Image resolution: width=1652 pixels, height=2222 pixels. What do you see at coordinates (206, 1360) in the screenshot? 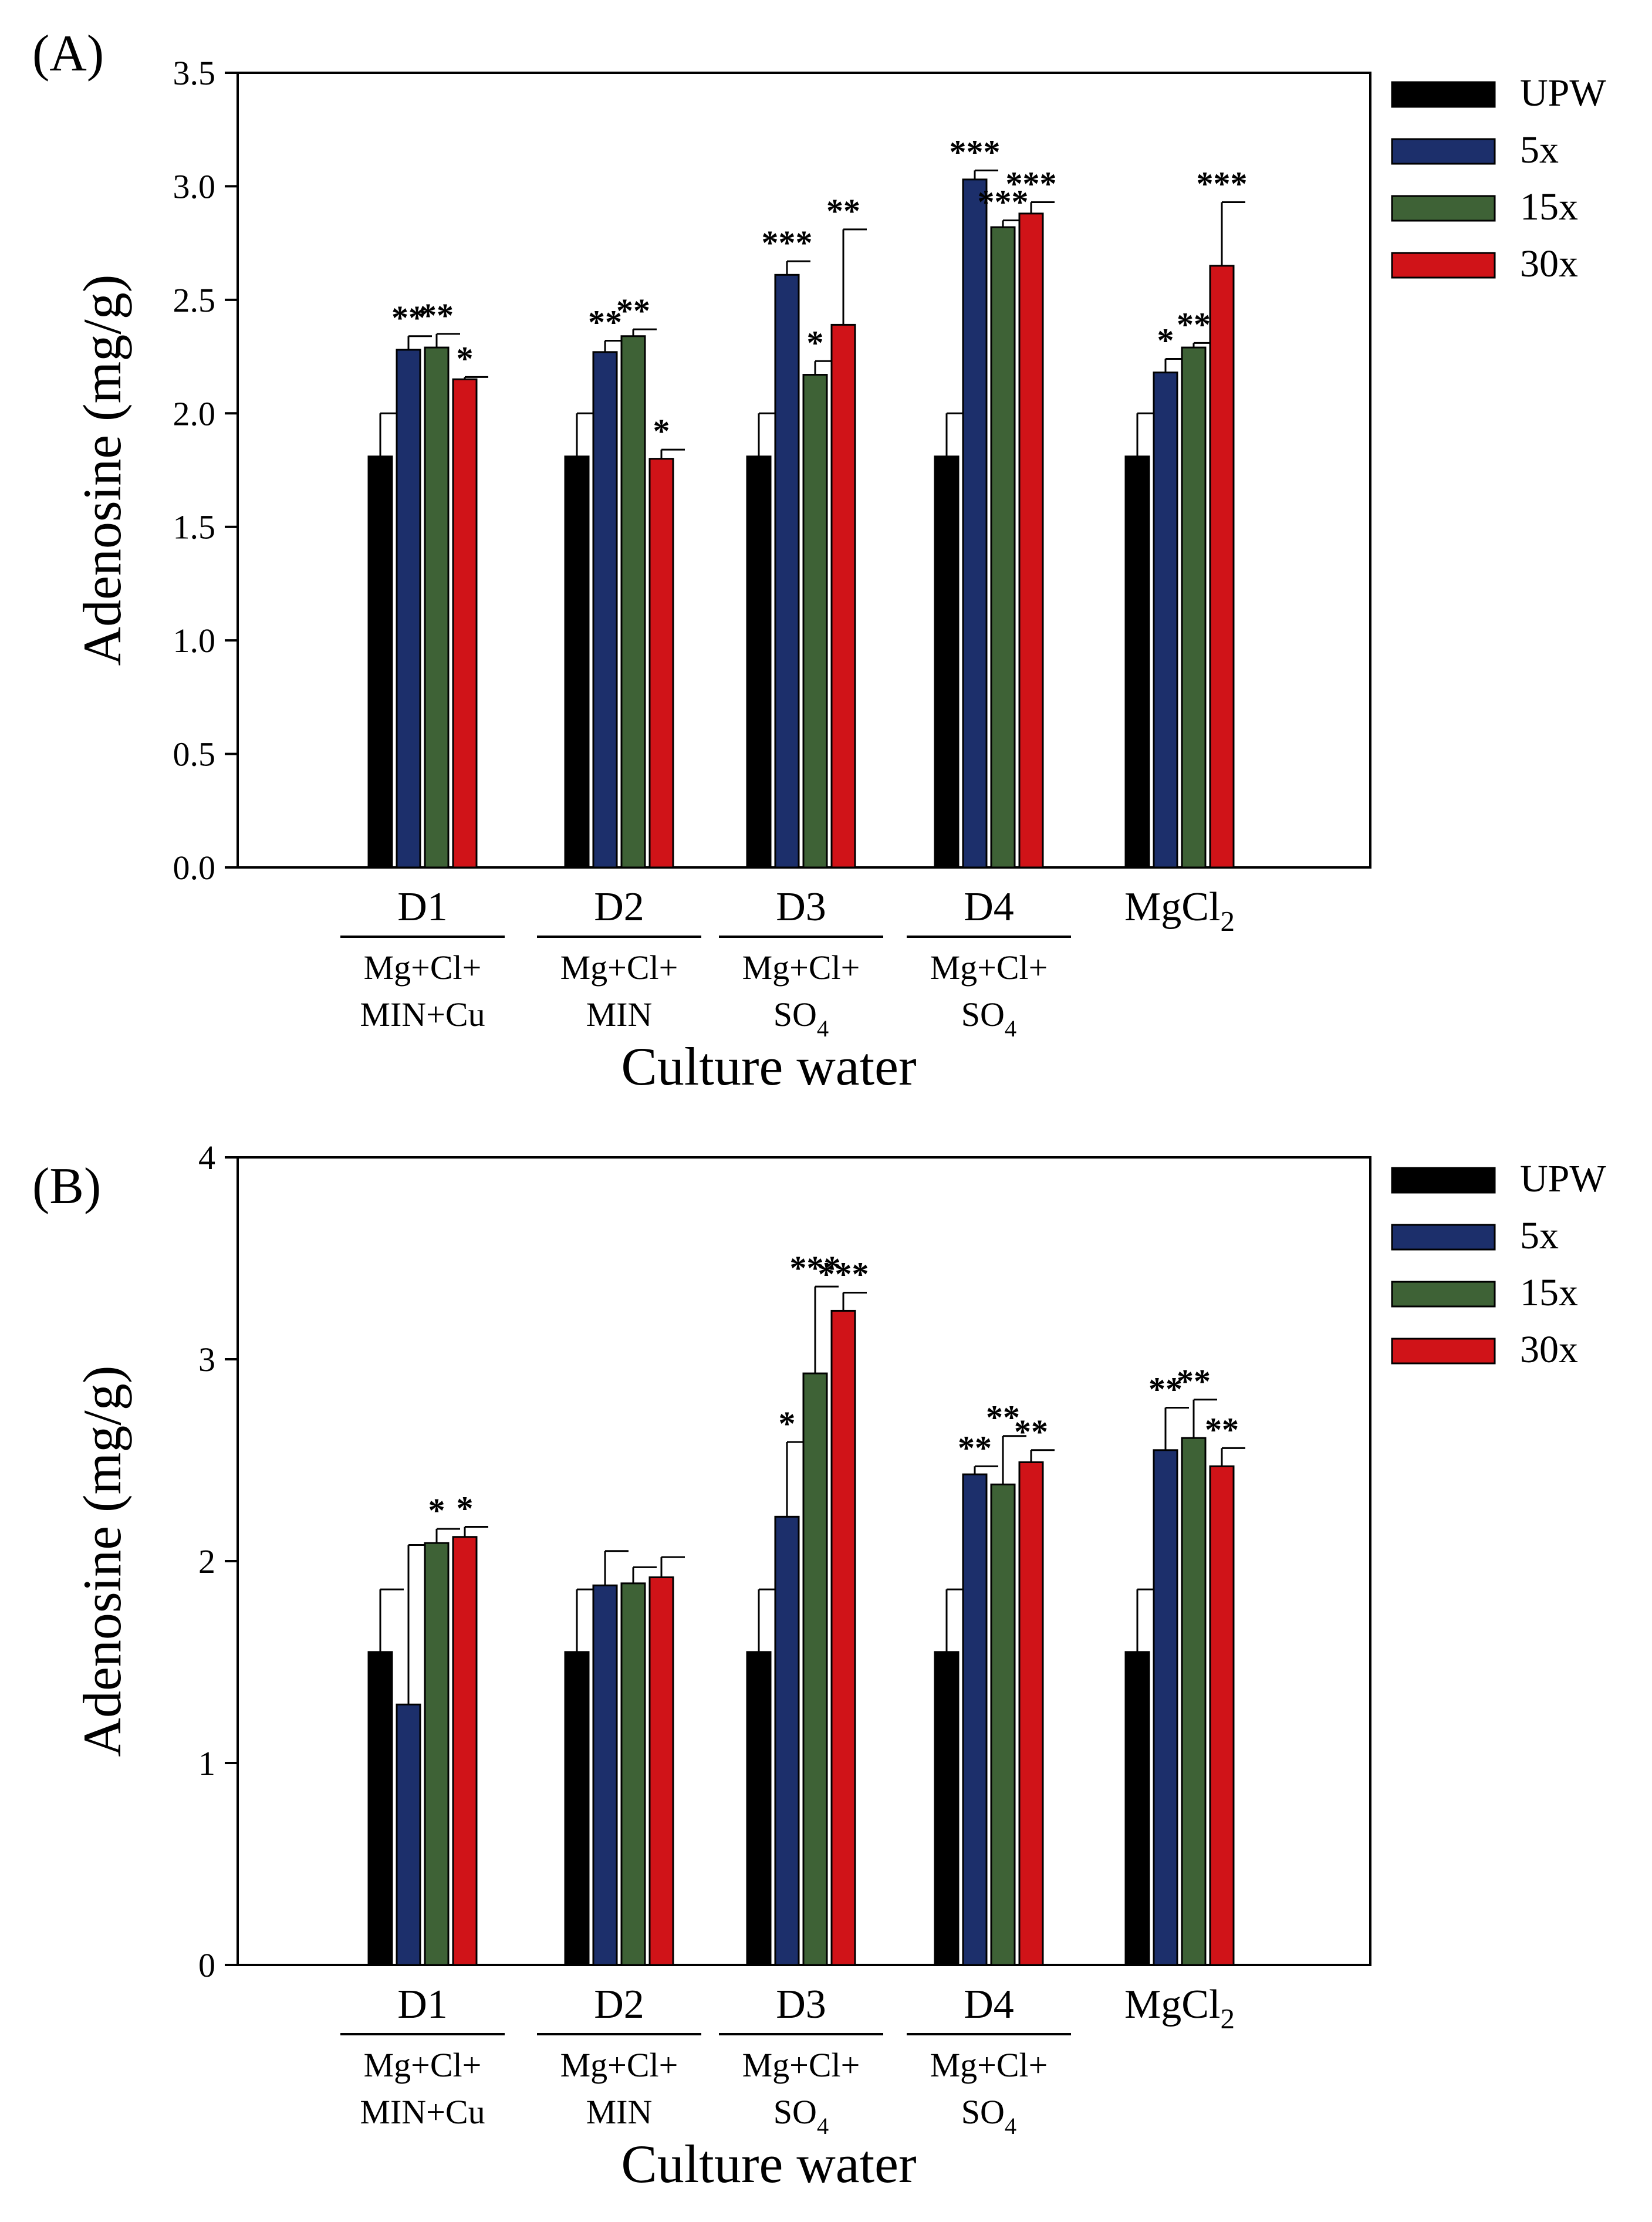
I see `y-tick-label: 3` at bounding box center [206, 1360].